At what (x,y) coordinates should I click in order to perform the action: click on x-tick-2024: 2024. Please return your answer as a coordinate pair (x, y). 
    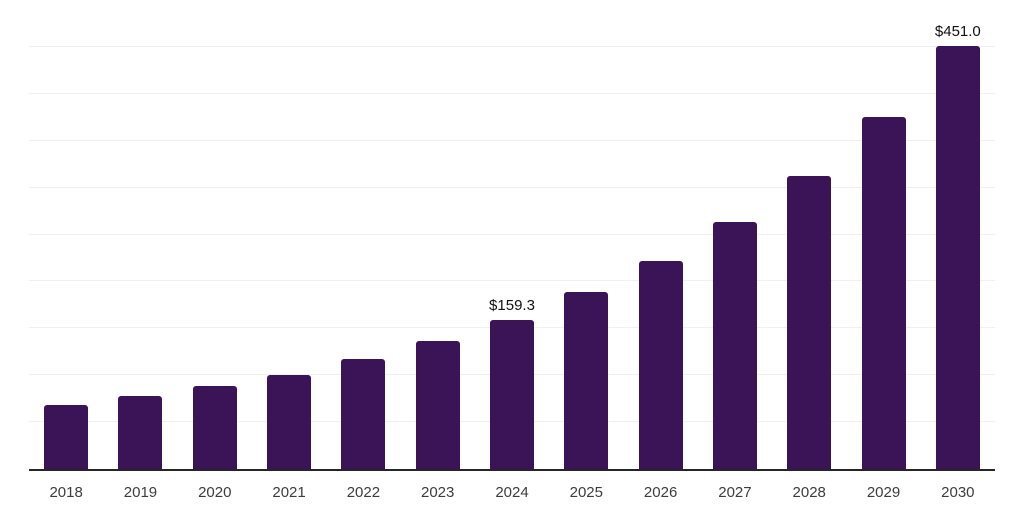
    Looking at the image, I should click on (512, 492).